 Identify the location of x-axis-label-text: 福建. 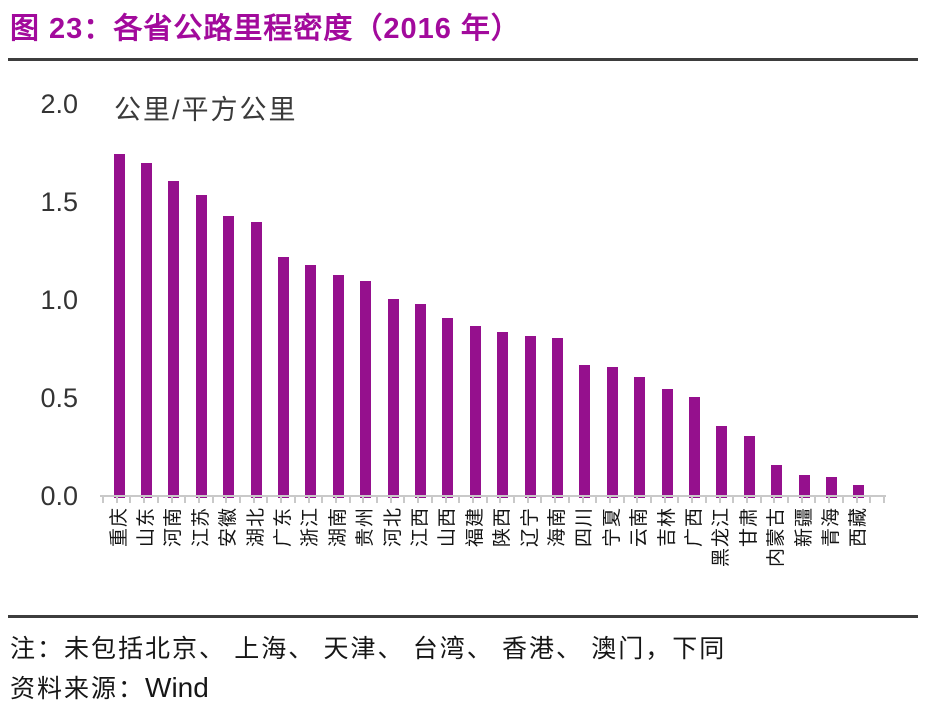
(475, 526).